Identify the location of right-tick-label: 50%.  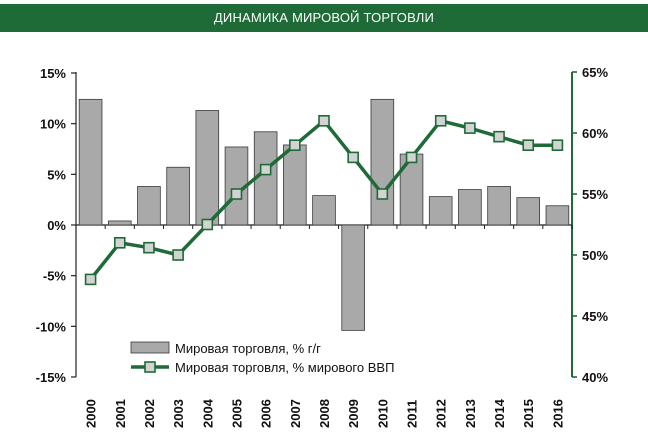
(595, 255).